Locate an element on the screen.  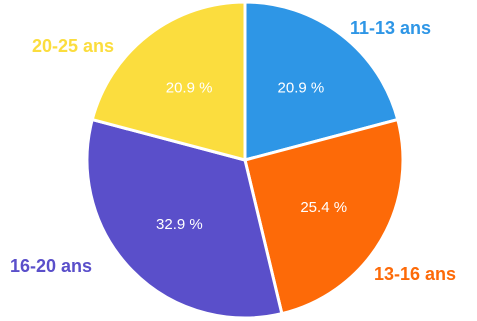
category-label: 20-25 ans is located at coordinates (73, 46).